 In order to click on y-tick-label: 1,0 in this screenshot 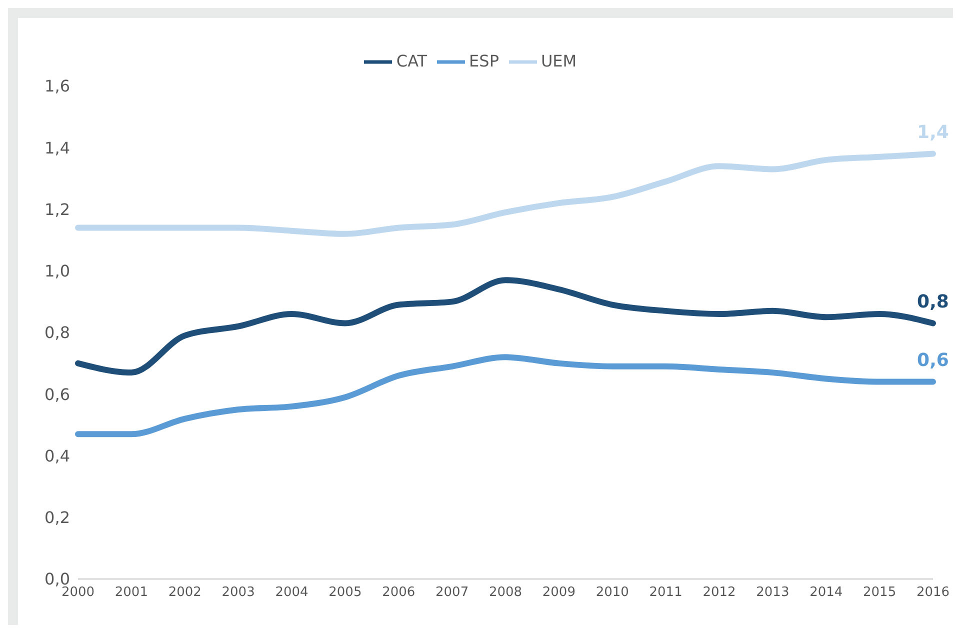, I will do `click(57, 271)`.